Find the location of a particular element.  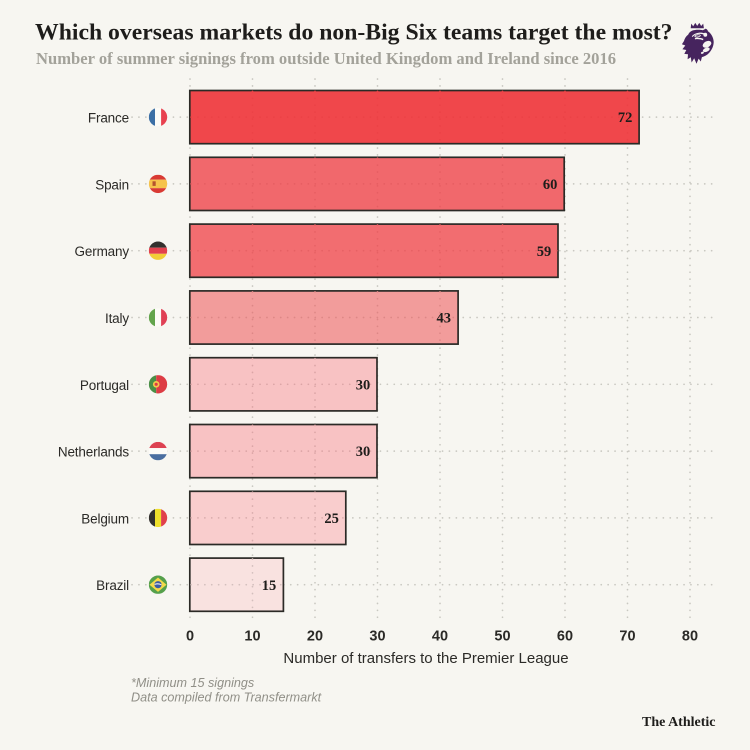

svg-text: 50 is located at coordinates (502, 637).